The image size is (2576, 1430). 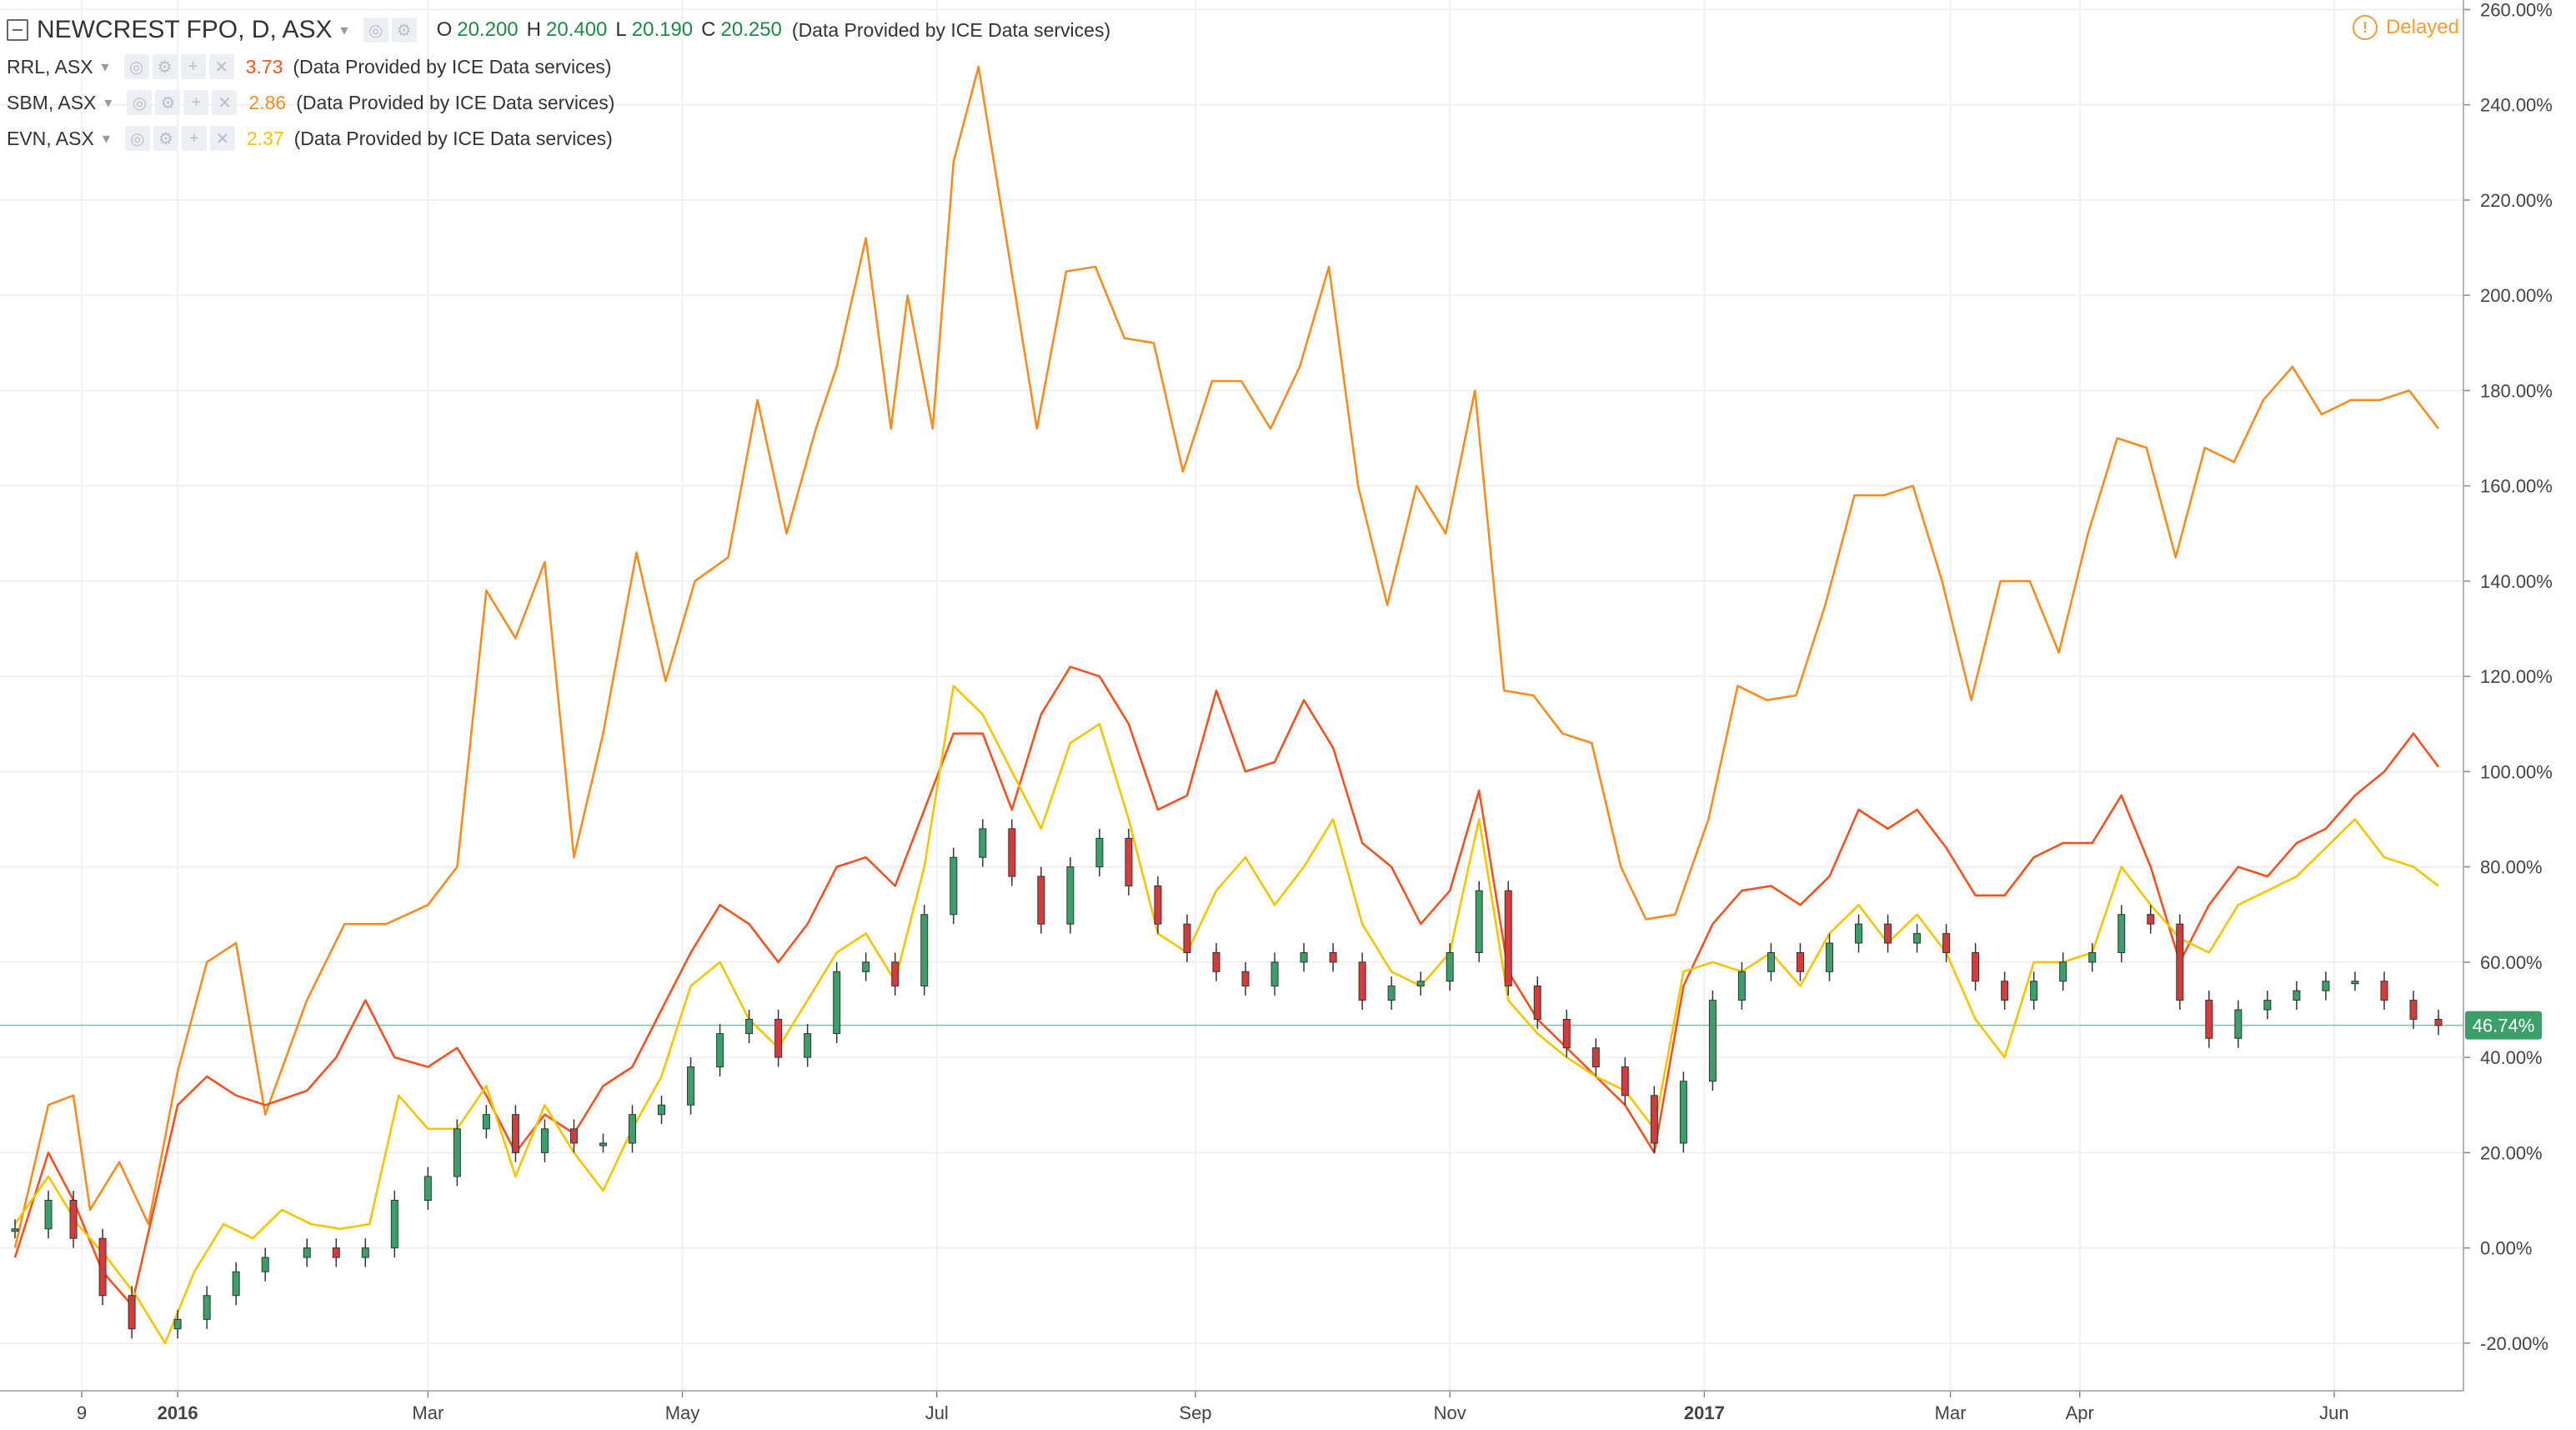 I want to click on main-symbol-label: NEWCREST FPO, D, ASX, so click(x=185, y=30).